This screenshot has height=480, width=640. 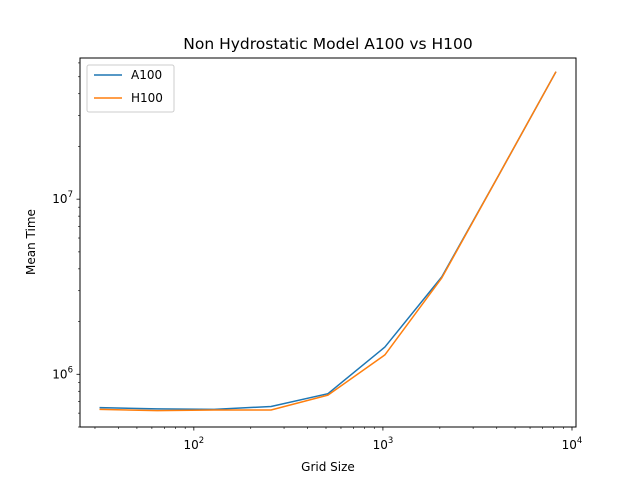 What do you see at coordinates (328, 467) in the screenshot?
I see `x-axis-label: Grid Size` at bounding box center [328, 467].